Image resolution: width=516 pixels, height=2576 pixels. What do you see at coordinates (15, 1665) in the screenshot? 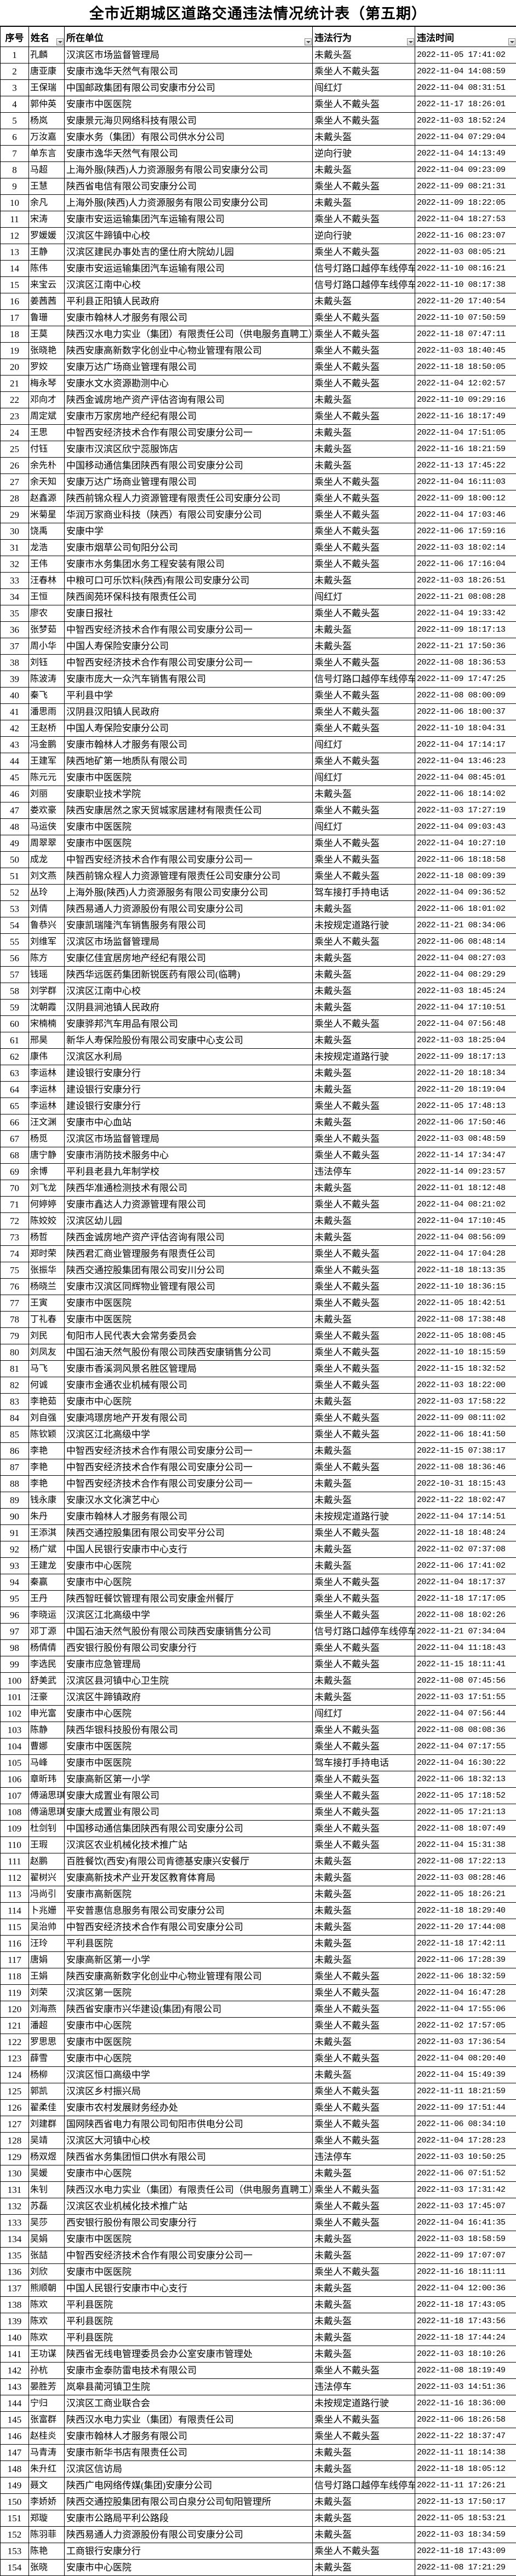
I see `cell-seq: 99` at bounding box center [15, 1665].